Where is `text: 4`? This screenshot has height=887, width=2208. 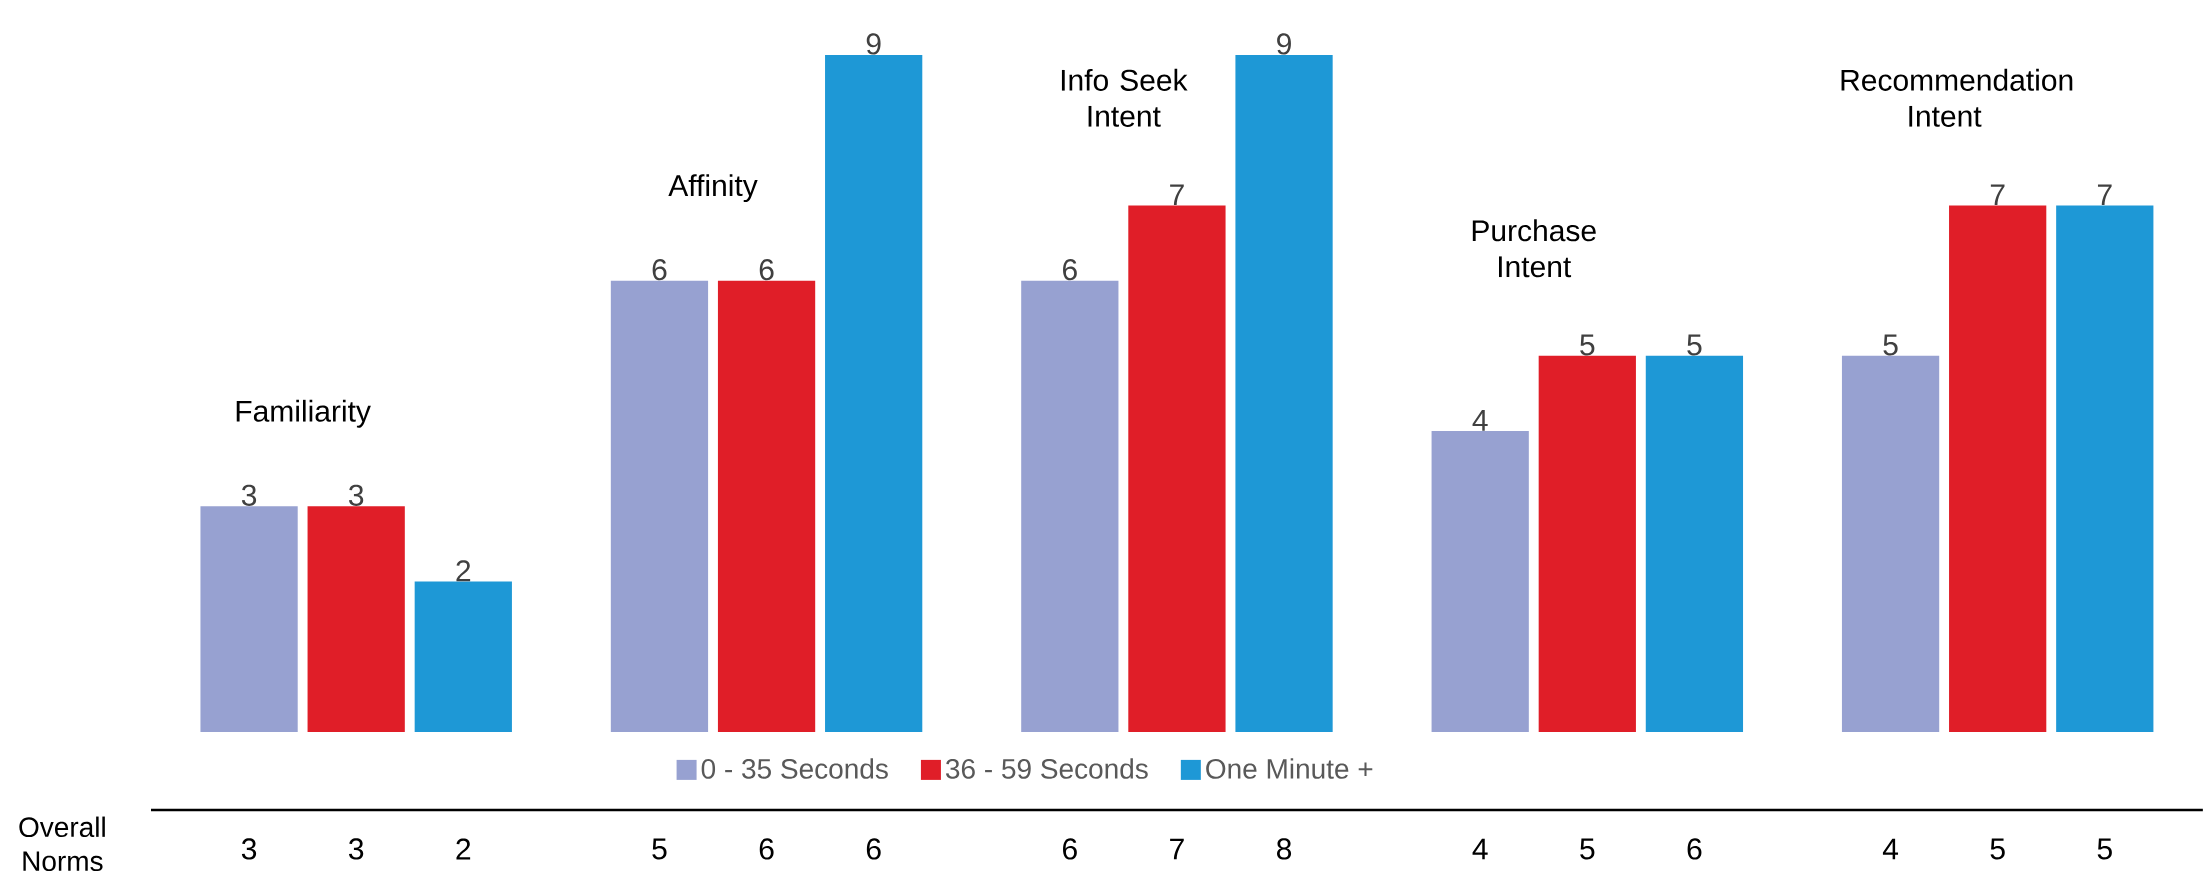
text: 4 is located at coordinates (1890, 849).